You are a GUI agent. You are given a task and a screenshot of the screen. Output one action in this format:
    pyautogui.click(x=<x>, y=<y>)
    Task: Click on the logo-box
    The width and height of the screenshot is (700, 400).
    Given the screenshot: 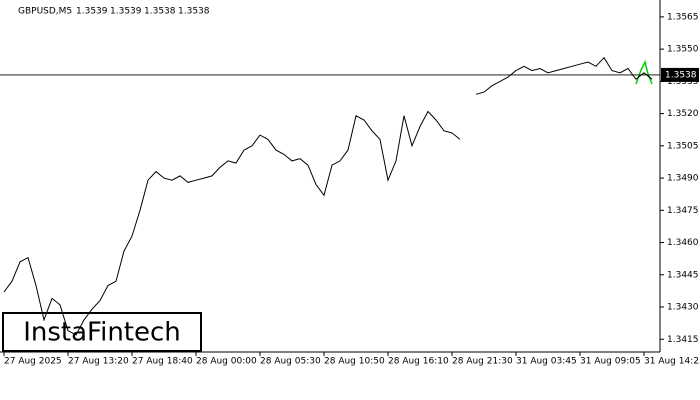 What is the action you would take?
    pyautogui.click(x=102, y=332)
    